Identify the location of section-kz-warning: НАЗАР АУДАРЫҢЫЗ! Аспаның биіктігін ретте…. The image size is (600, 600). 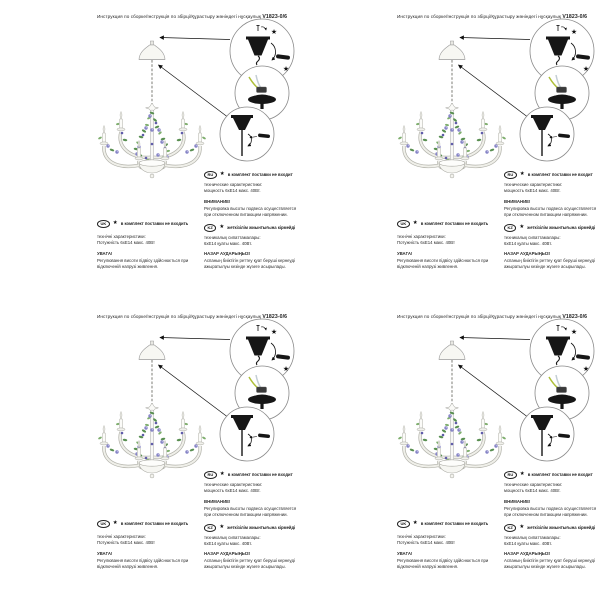
(551, 260).